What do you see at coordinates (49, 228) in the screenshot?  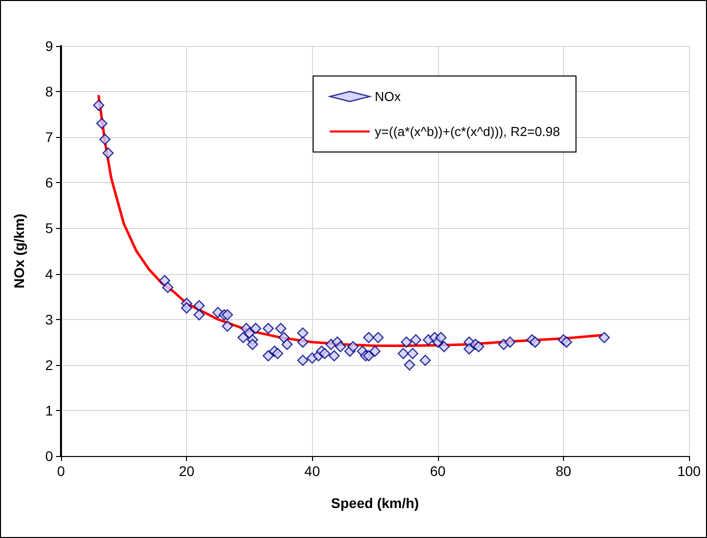 I see `y-tick-label: 5` at bounding box center [49, 228].